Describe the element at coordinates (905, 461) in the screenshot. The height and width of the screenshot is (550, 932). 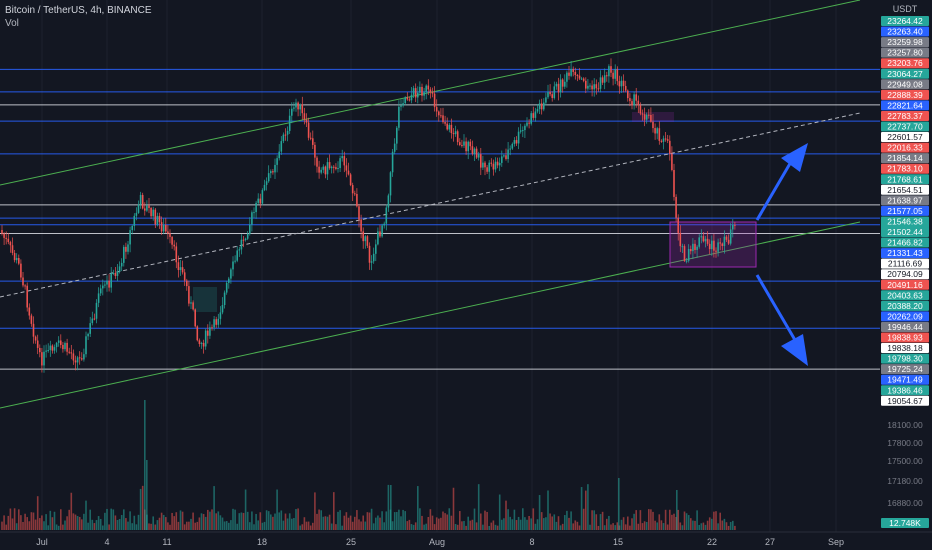
I see `volume-axis-tick: 17500.00` at that location.